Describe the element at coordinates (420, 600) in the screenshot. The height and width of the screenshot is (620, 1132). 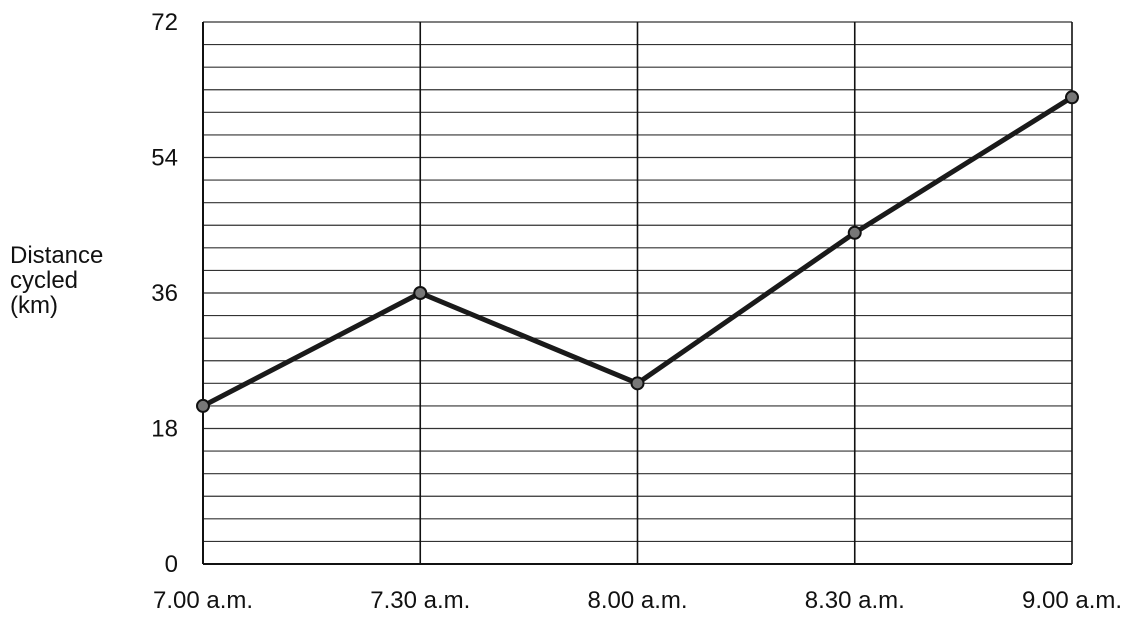
I see `x-tick-label: 7.30 a.m.` at that location.